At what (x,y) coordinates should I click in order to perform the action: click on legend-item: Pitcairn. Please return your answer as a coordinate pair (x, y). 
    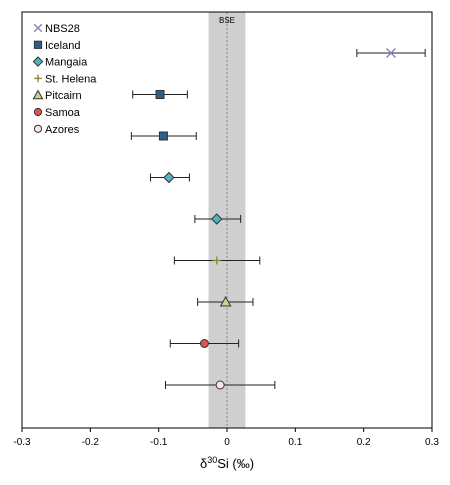
    Looking at the image, I should click on (57, 95).